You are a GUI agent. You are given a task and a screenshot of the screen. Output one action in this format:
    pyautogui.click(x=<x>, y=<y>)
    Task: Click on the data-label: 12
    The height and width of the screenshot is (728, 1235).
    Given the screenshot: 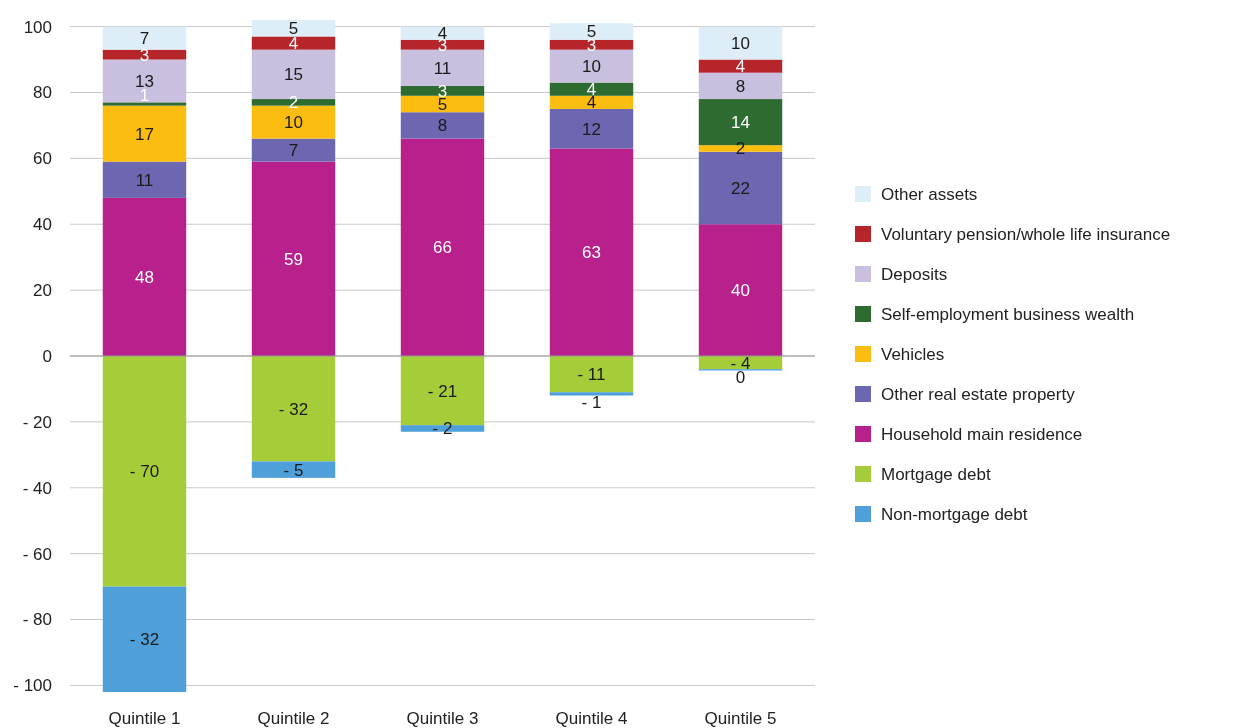 What is the action you would take?
    pyautogui.click(x=591, y=129)
    